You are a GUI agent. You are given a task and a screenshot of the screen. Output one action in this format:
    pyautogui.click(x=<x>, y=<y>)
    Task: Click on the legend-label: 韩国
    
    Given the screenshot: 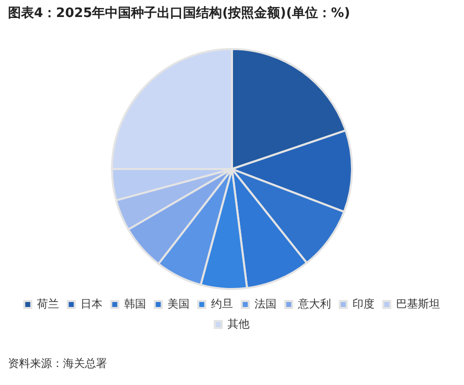 What is the action you would take?
    pyautogui.click(x=135, y=303)
    